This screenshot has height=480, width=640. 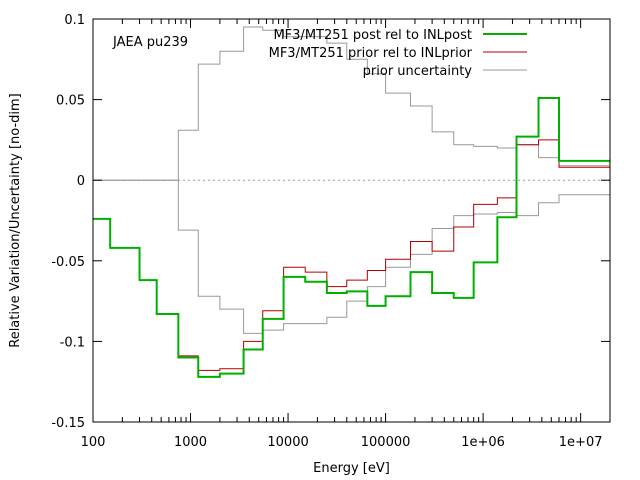 What do you see at coordinates (74, 20) in the screenshot?
I see `y-tick-label: 0.1` at bounding box center [74, 20].